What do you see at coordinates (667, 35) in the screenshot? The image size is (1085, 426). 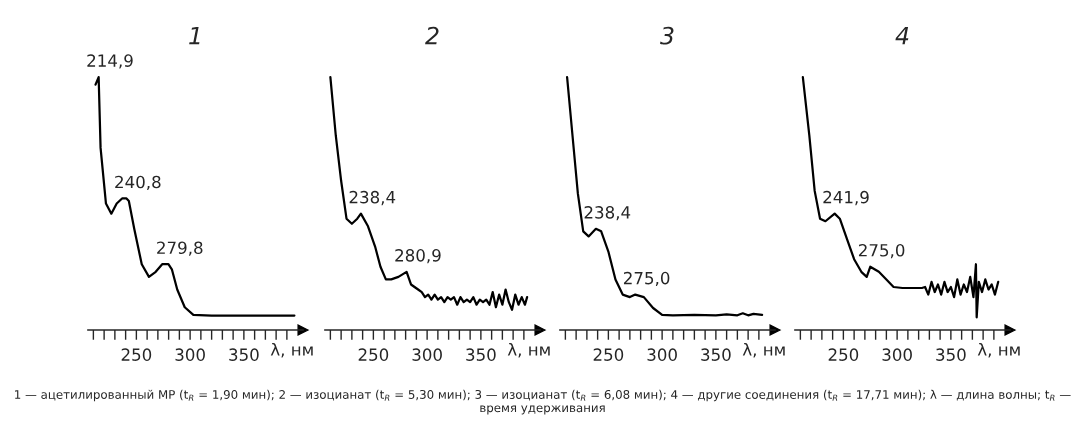 I see `chart-title: 3` at bounding box center [667, 35].